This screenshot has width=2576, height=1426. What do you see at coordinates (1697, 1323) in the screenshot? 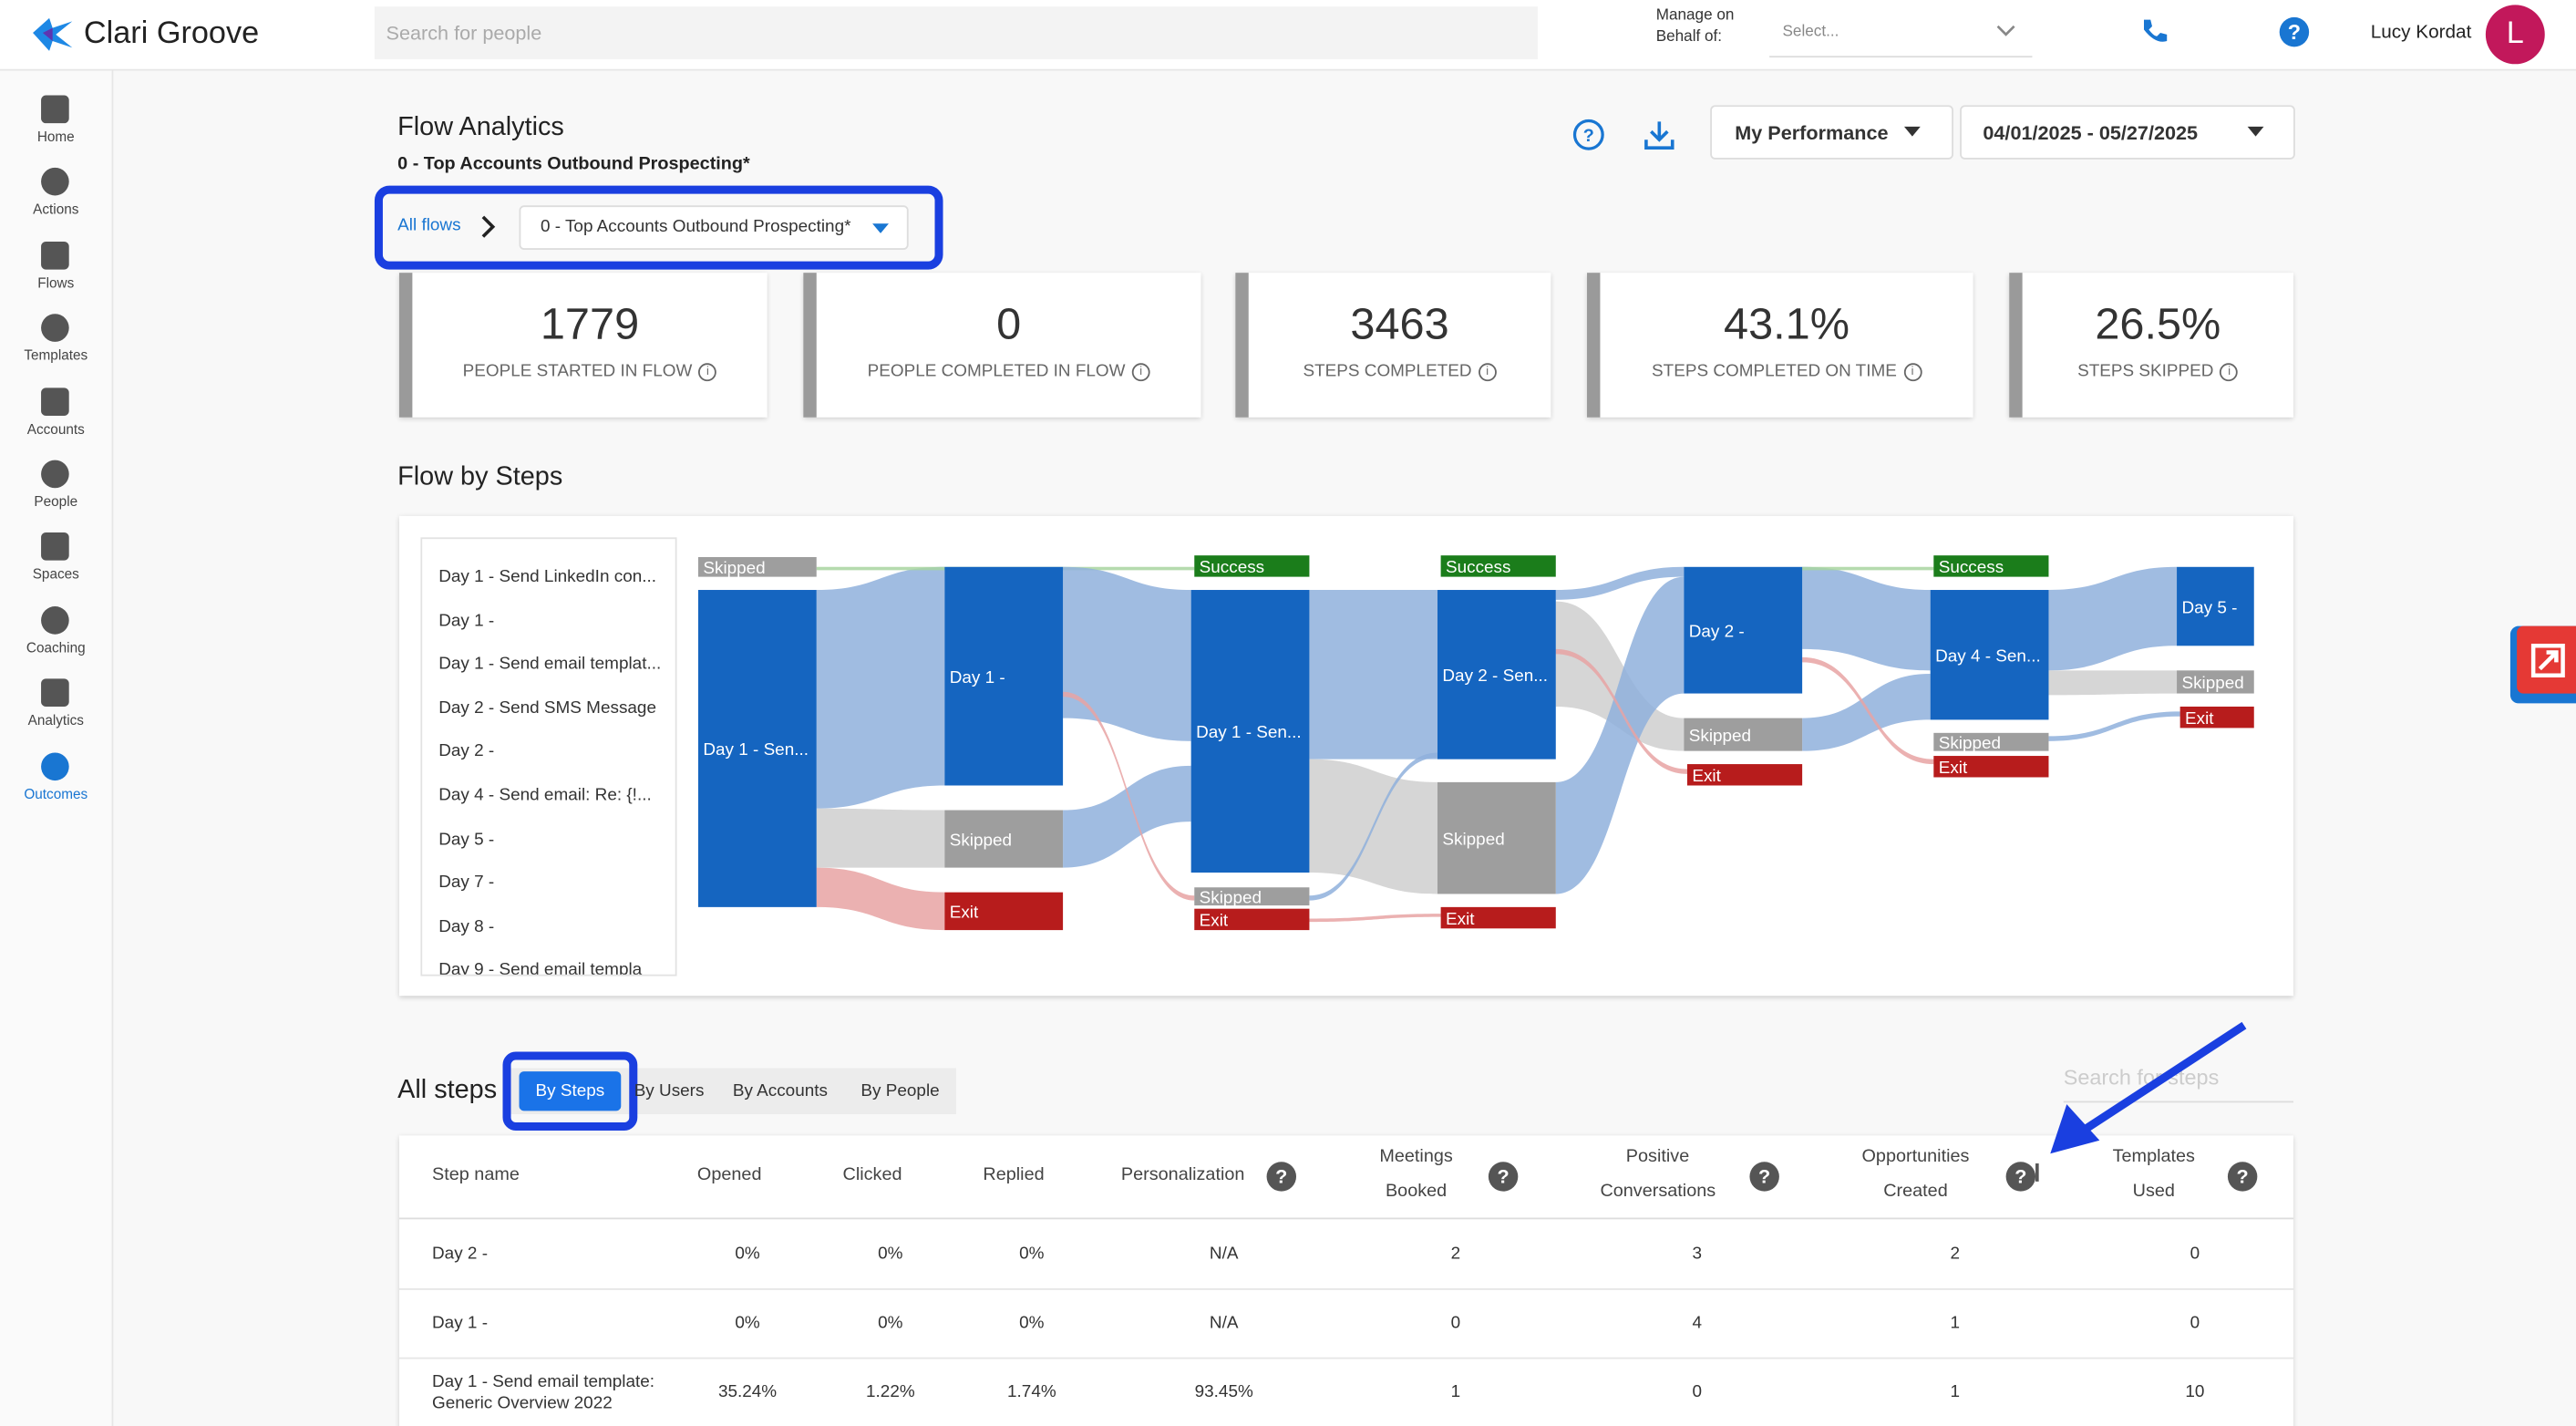
I see `table-cell: 4` at bounding box center [1697, 1323].